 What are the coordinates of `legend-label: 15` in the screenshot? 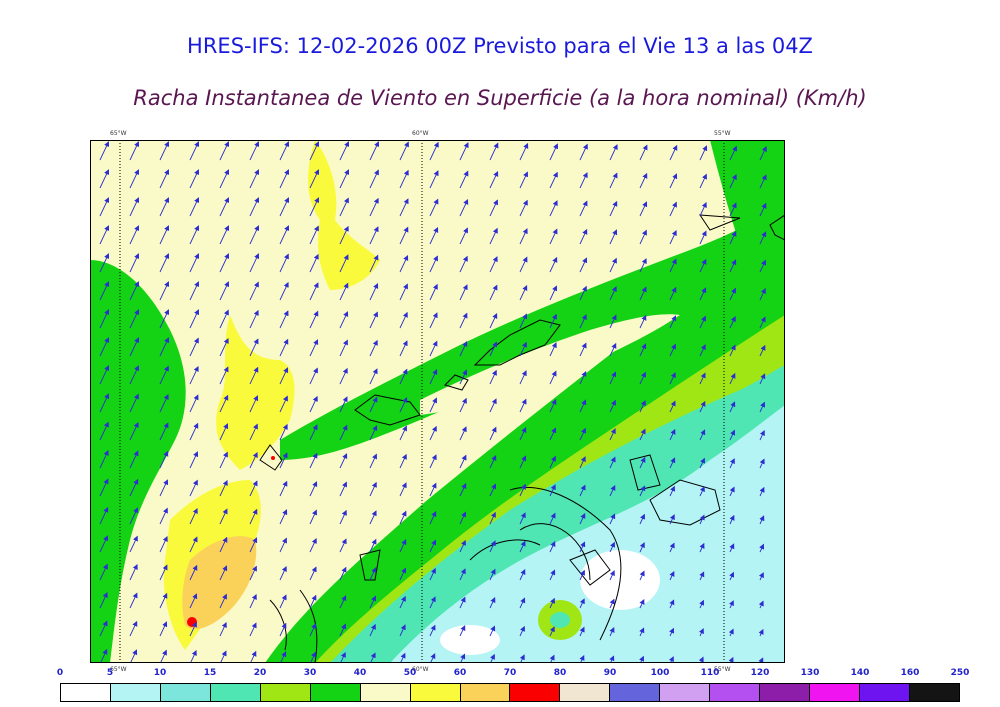 It's located at (210, 673).